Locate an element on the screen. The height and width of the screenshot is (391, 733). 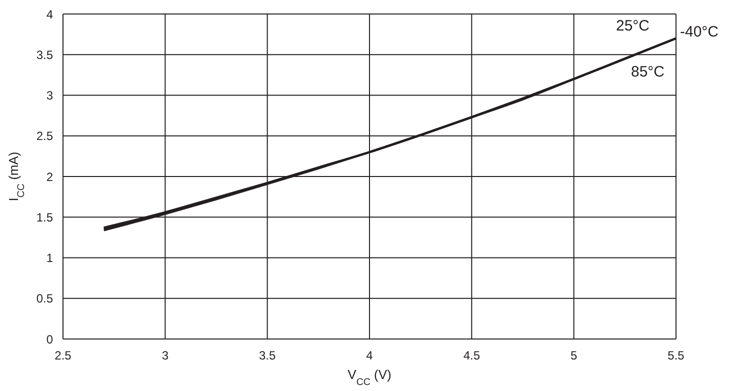
x-tick-label: 5 is located at coordinates (574, 355).